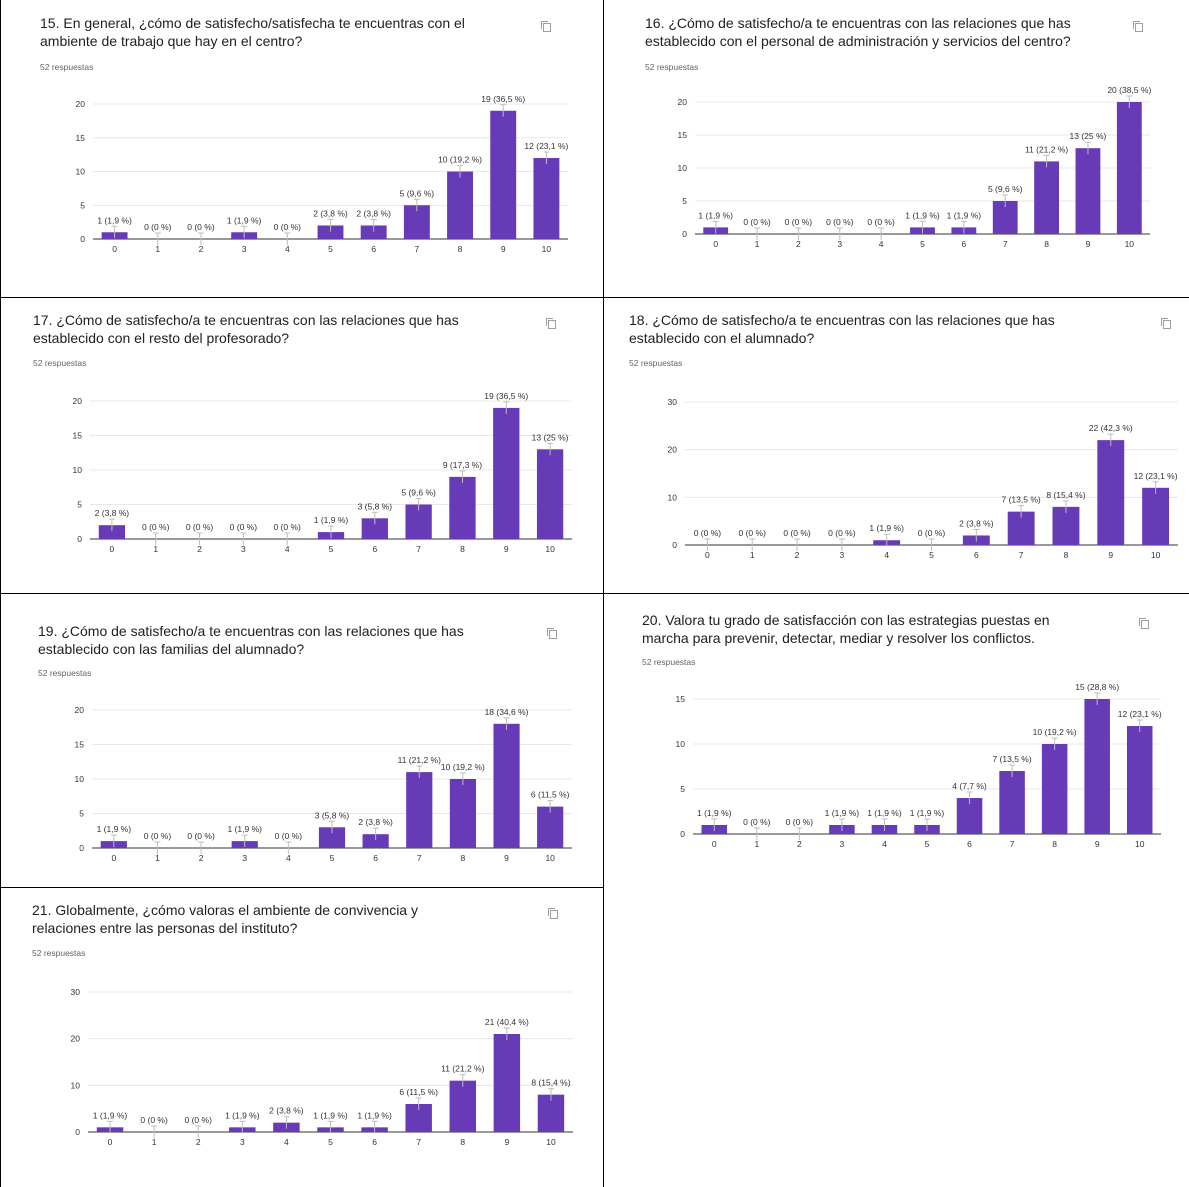  Describe the element at coordinates (1046, 149) in the screenshot. I see `data-label: 11 (21,2 %)` at that location.